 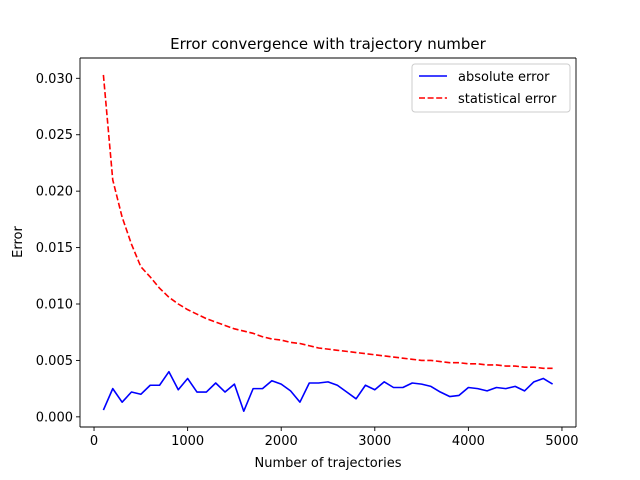 What do you see at coordinates (507, 99) in the screenshot?
I see `legend-label-statistical-error: statistical error` at bounding box center [507, 99].